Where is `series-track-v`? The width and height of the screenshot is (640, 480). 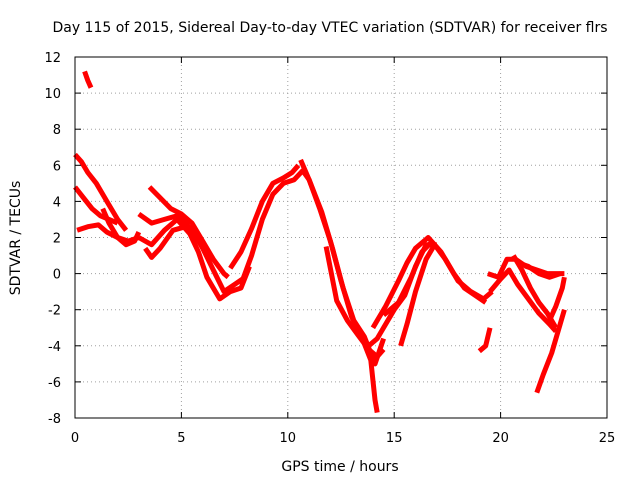 series-track-v is located at coordinates (550, 351).